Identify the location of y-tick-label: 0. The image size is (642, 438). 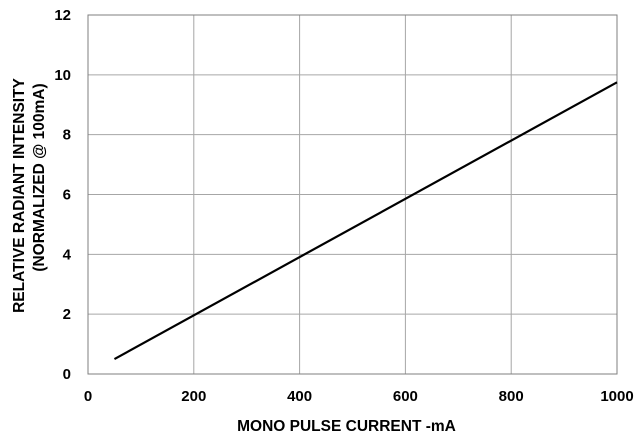
(67, 374).